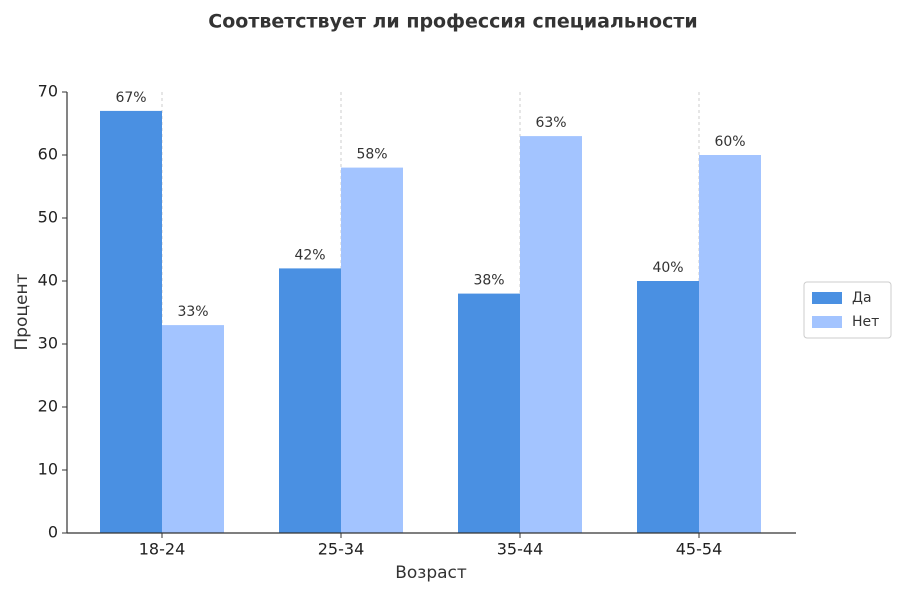  What do you see at coordinates (371, 155) in the screenshot?
I see `value-label: 58%` at bounding box center [371, 155].